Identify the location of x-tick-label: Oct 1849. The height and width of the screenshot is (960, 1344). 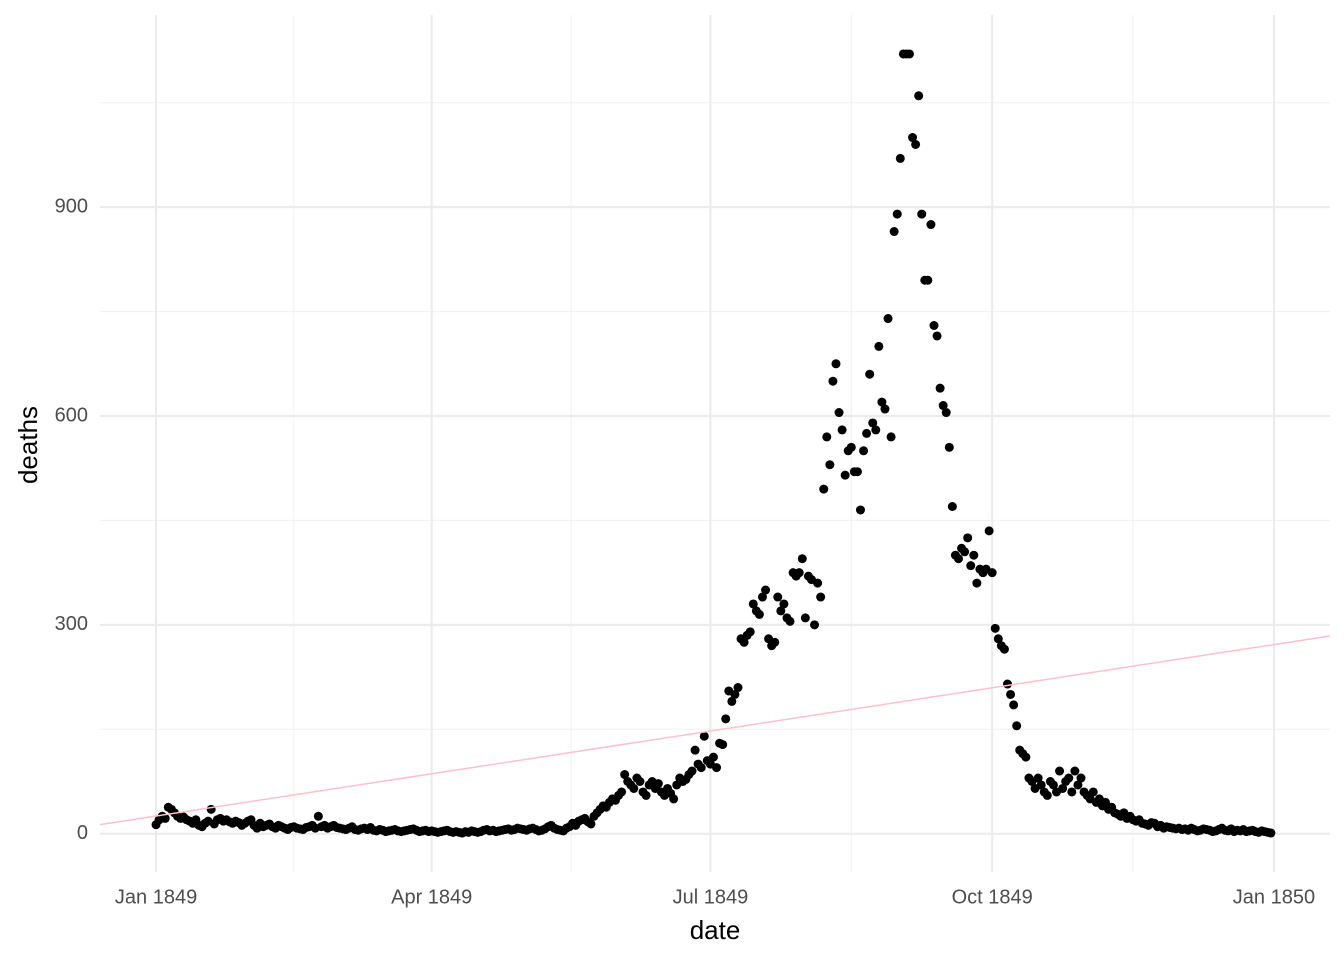
(992, 897).